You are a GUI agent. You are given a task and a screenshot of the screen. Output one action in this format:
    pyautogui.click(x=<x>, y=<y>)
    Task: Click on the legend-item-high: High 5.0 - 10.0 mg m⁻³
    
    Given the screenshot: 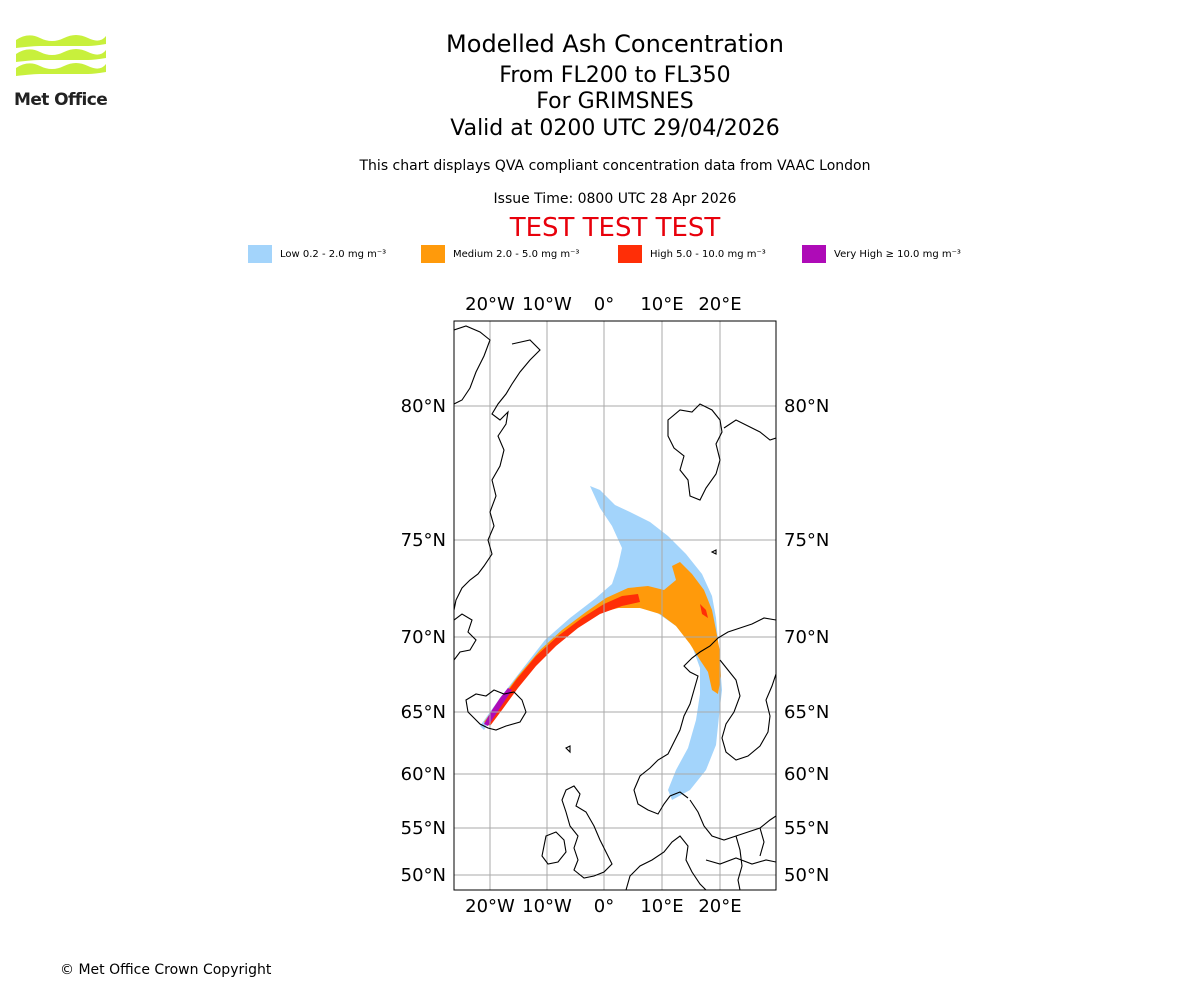 What is the action you would take?
    pyautogui.click(x=692, y=254)
    